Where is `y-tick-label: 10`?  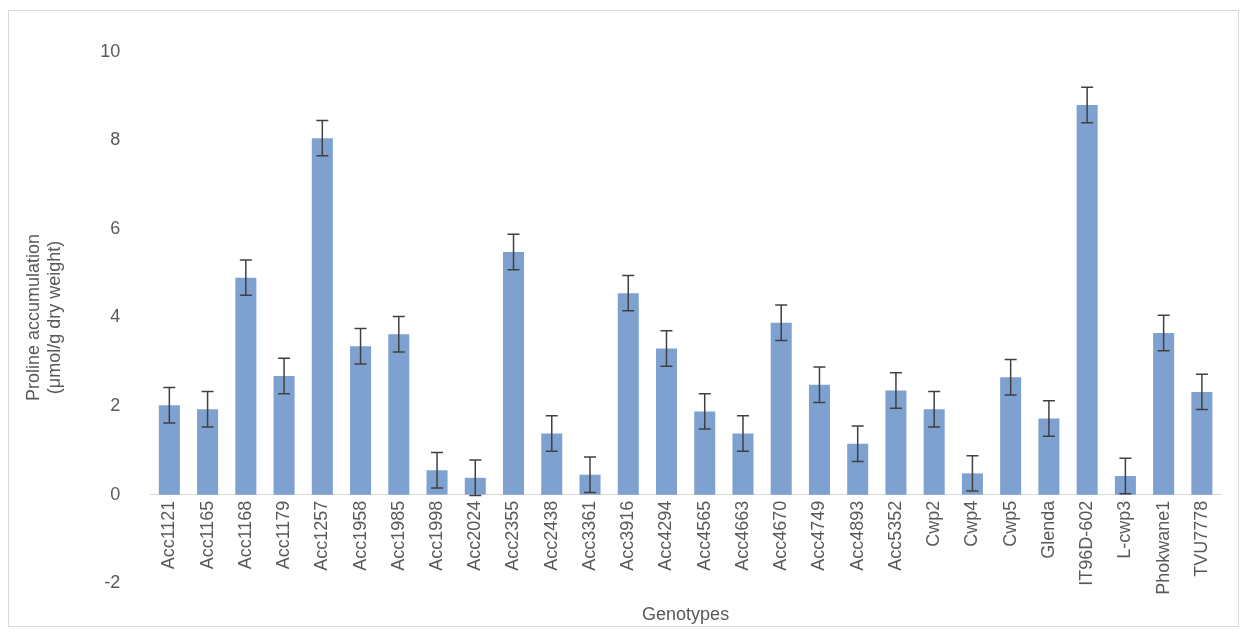
y-tick-label: 10 is located at coordinates (110, 50).